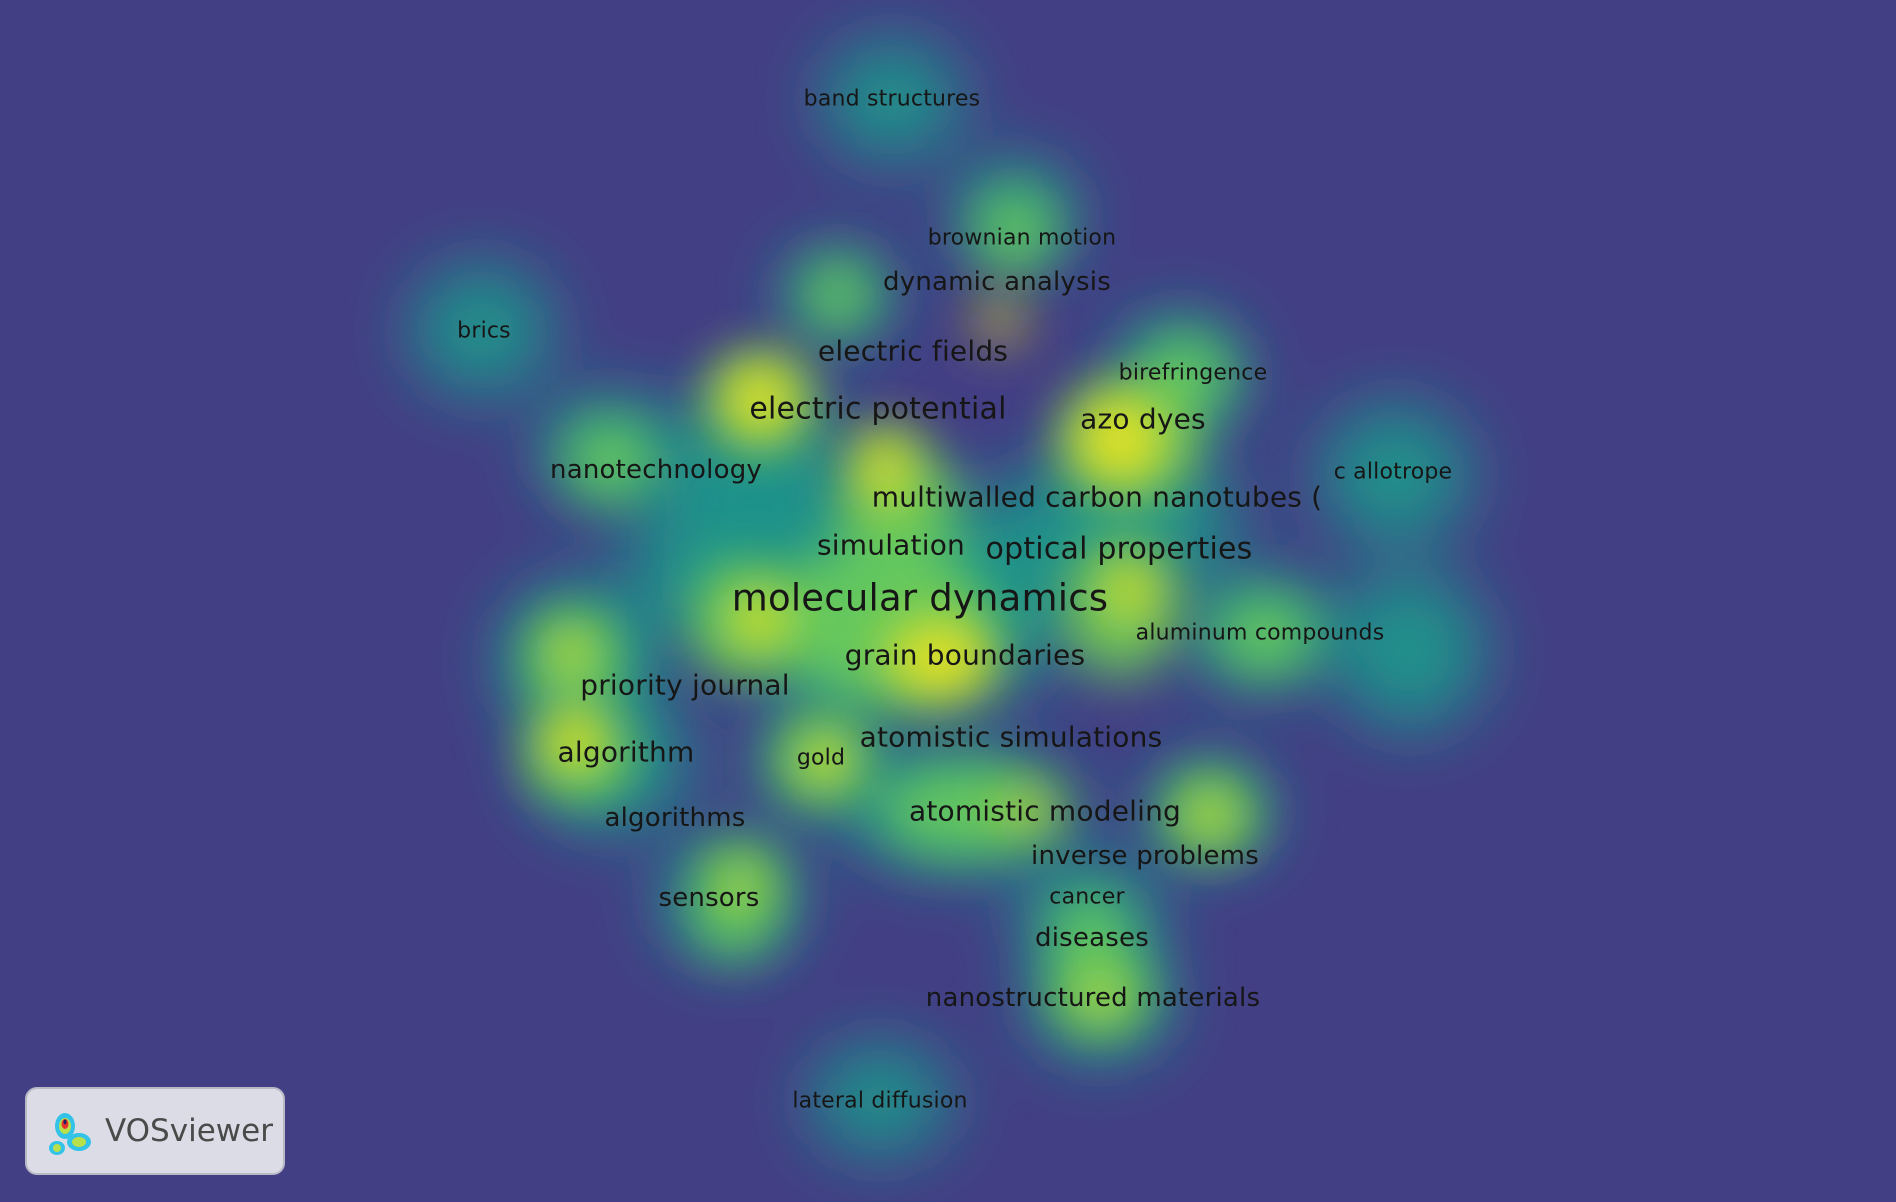  What do you see at coordinates (1193, 373) in the screenshot?
I see `term-label: birefringence` at bounding box center [1193, 373].